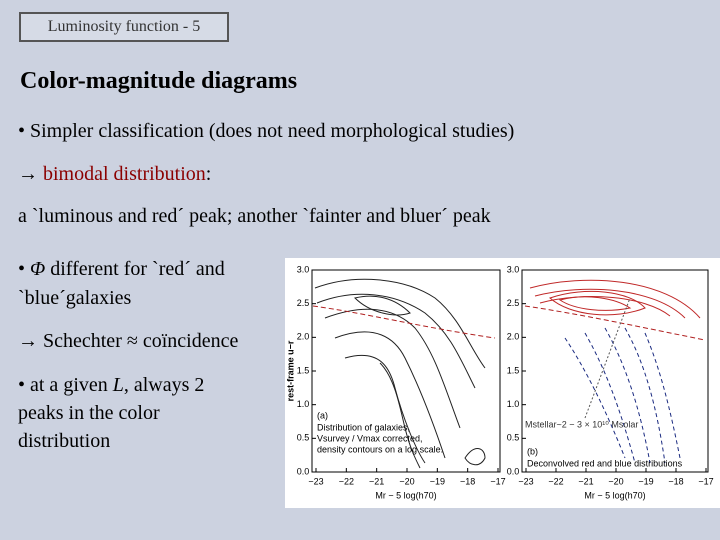  I want to click on bullet: → bimodal distribution:, so click(114, 174).